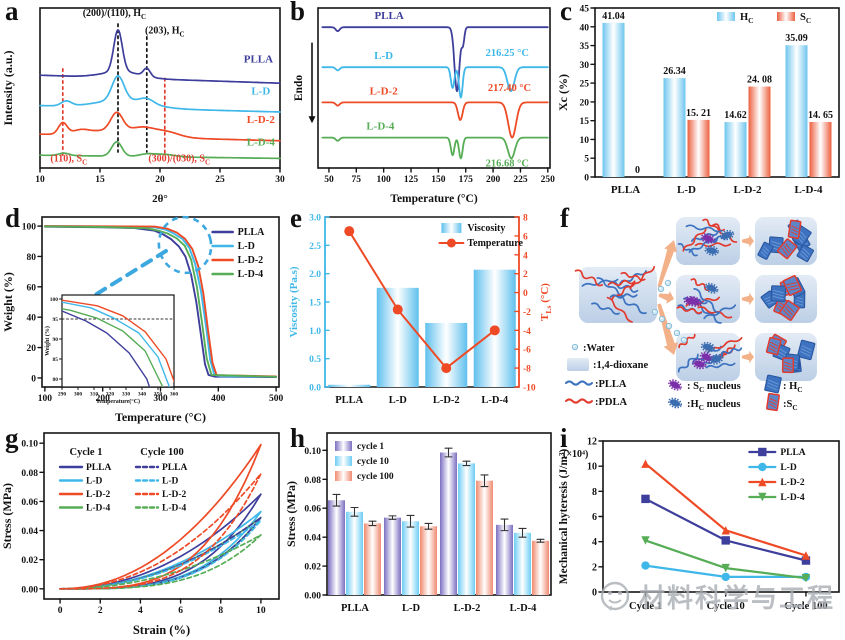 This screenshot has width=845, height=640. I want to click on svg-text: 150, so click(438, 180).